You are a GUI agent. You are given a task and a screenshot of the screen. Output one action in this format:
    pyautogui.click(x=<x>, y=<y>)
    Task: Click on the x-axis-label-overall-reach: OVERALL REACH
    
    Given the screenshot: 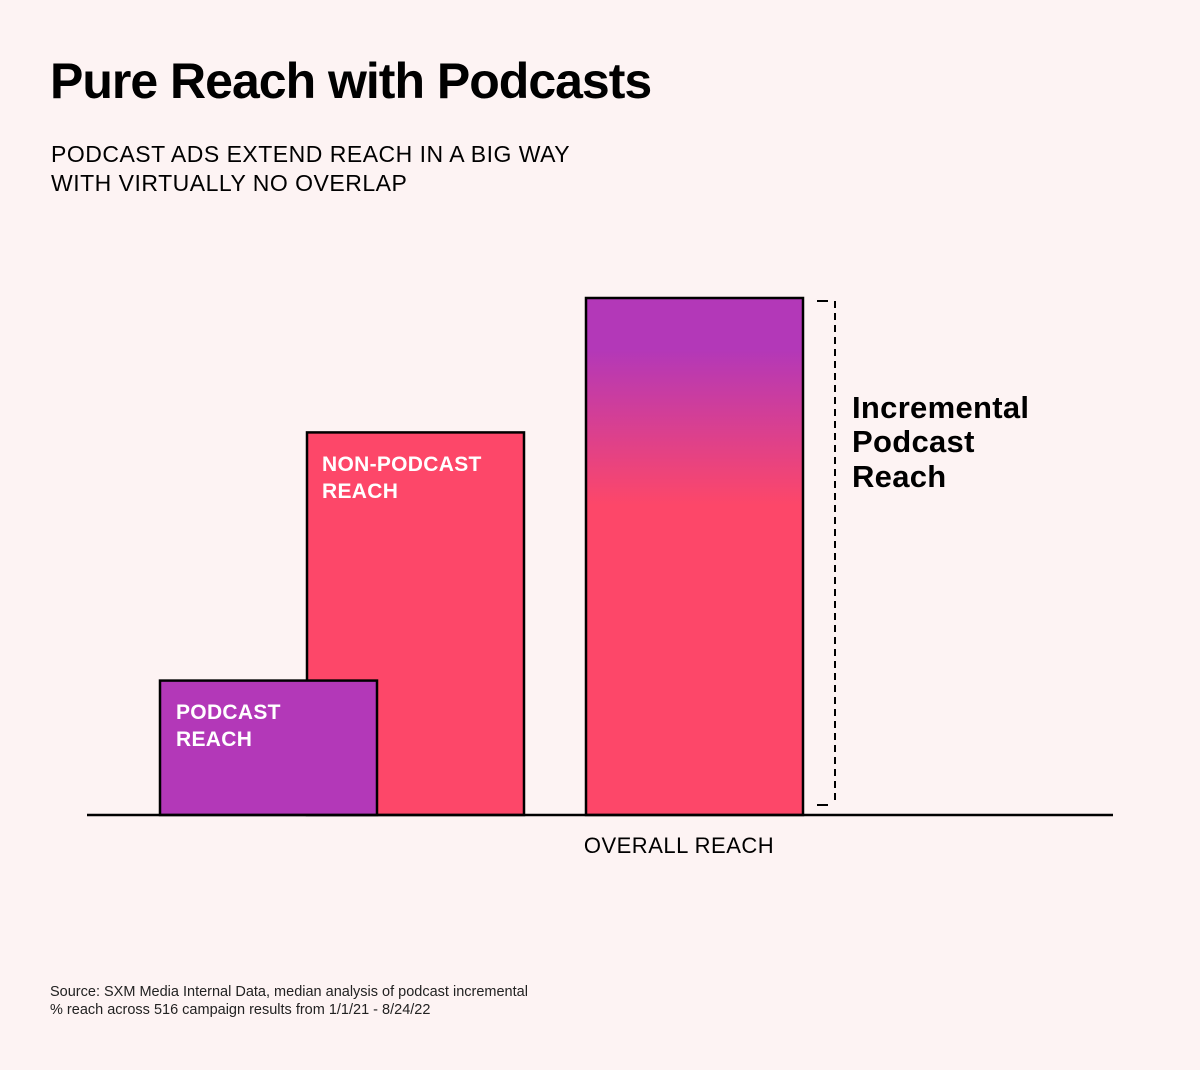 What is the action you would take?
    pyautogui.click(x=679, y=845)
    